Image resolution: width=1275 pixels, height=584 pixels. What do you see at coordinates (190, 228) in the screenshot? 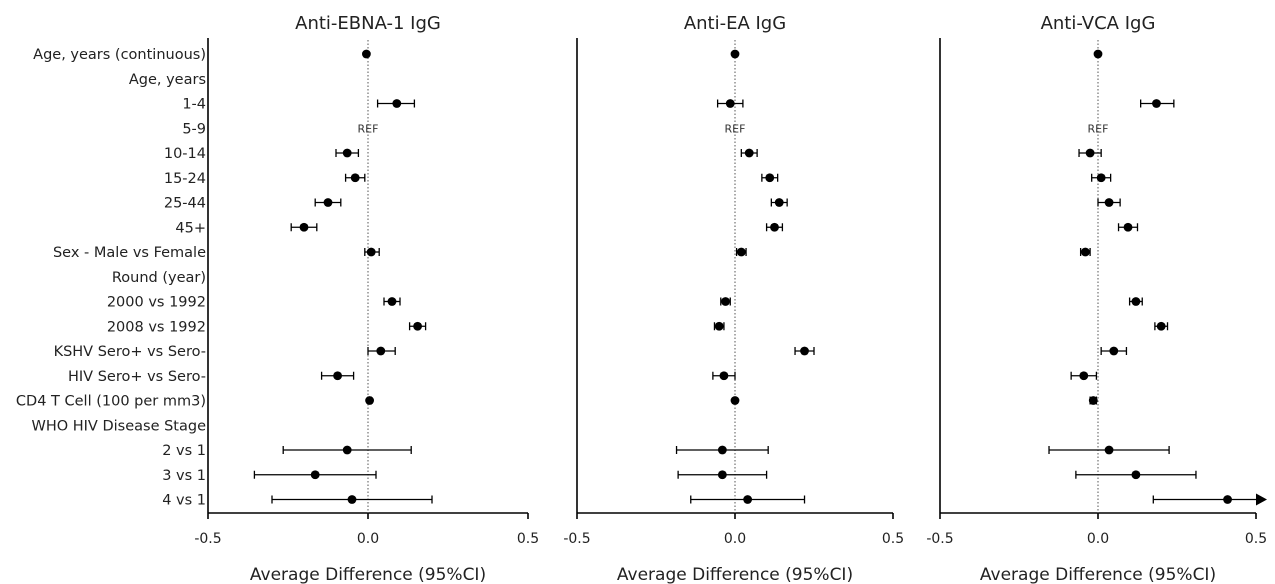
I see `row-label: 45+` at bounding box center [190, 228].